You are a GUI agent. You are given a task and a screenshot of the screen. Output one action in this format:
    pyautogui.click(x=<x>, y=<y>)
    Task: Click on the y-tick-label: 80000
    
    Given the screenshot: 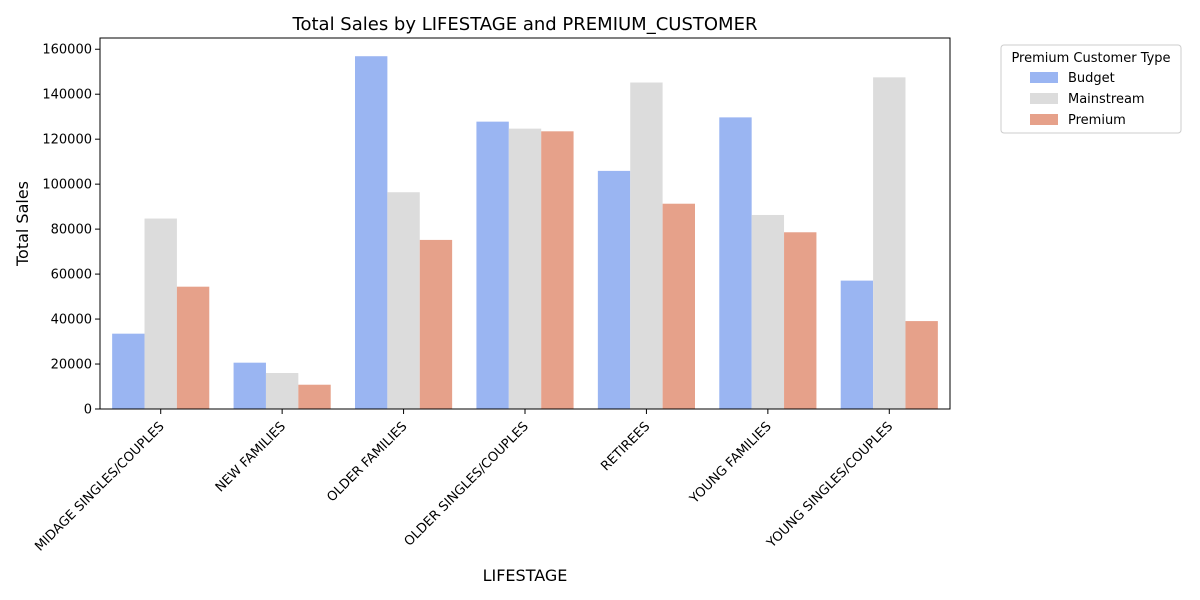 What is the action you would take?
    pyautogui.click(x=71, y=230)
    